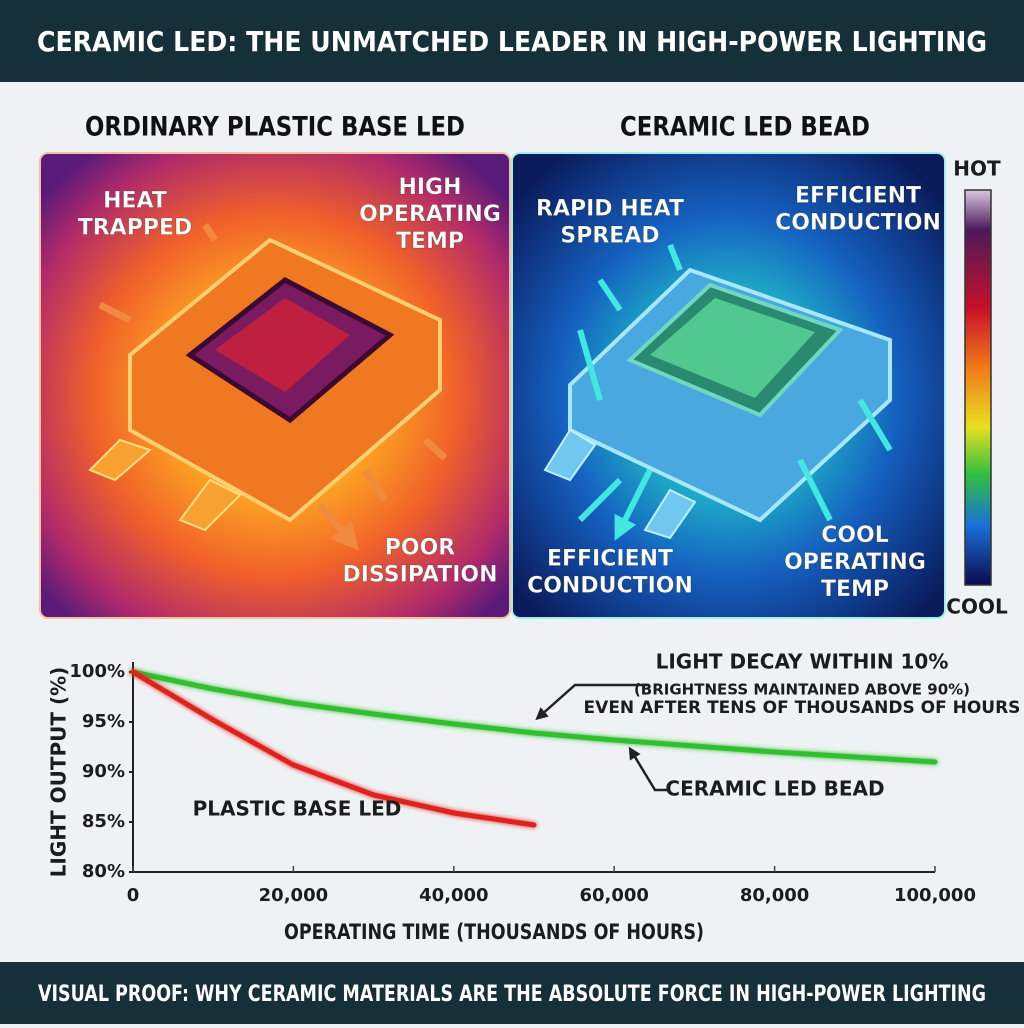 The width and height of the screenshot is (1024, 1028). Describe the element at coordinates (802, 708) in the screenshot. I see `chart-annotation: EVEN AFTER TENS OF THOUSANDS OF HOURS` at that location.